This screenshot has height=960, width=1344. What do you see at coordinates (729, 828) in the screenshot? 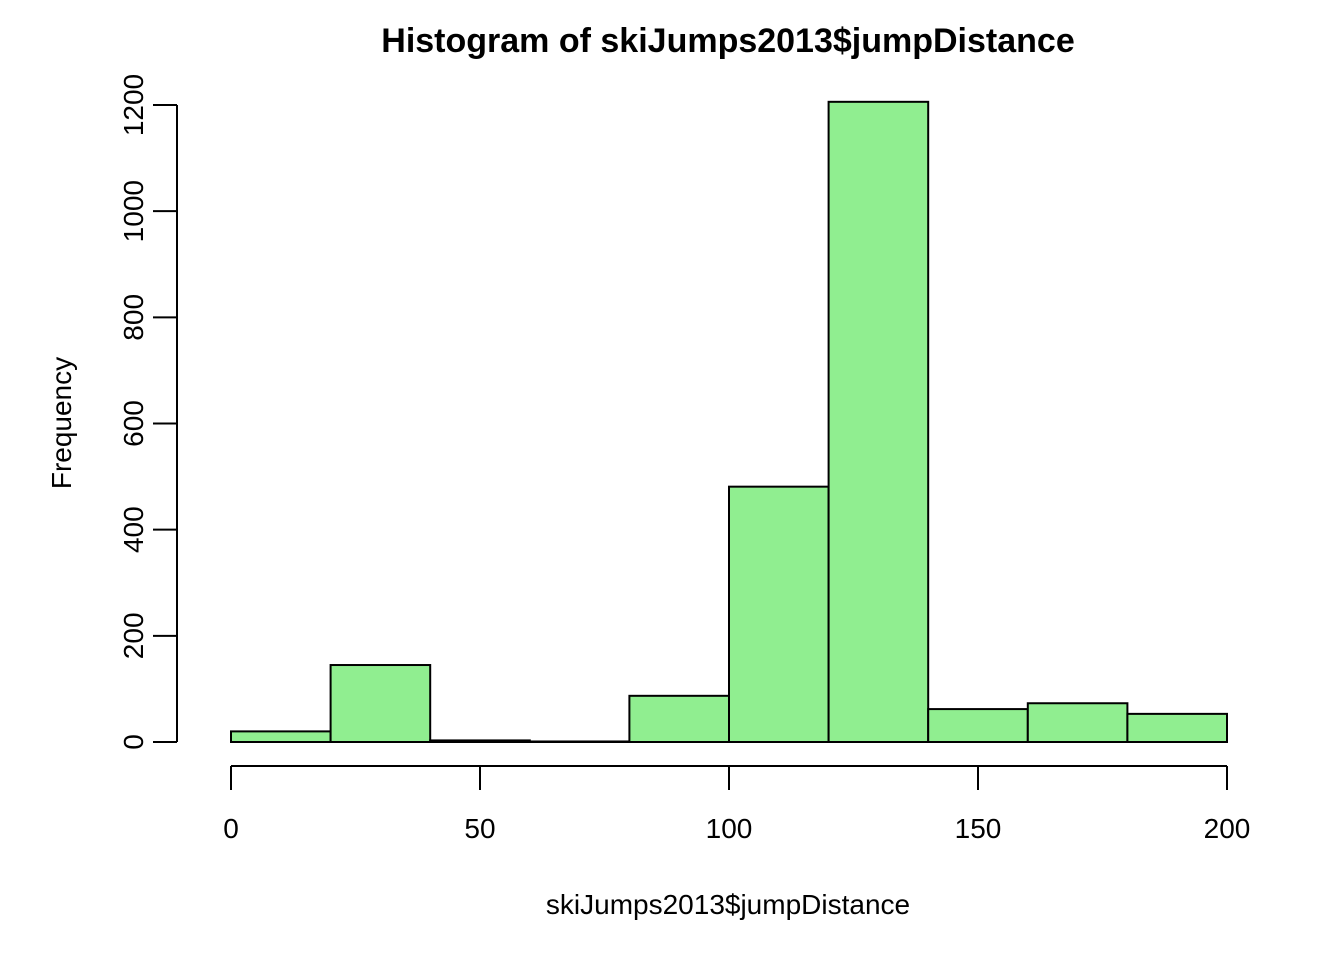
I see `x-tick-label: 100` at bounding box center [729, 828].